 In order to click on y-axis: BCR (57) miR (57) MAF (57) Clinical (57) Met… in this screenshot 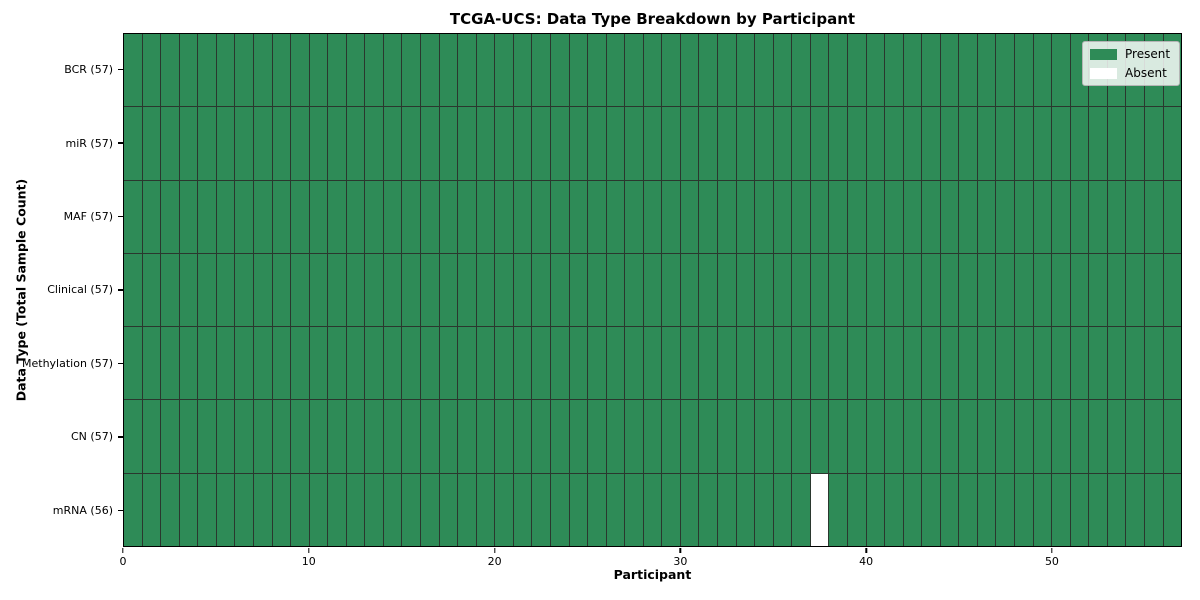, I will do `click(61, 290)`.